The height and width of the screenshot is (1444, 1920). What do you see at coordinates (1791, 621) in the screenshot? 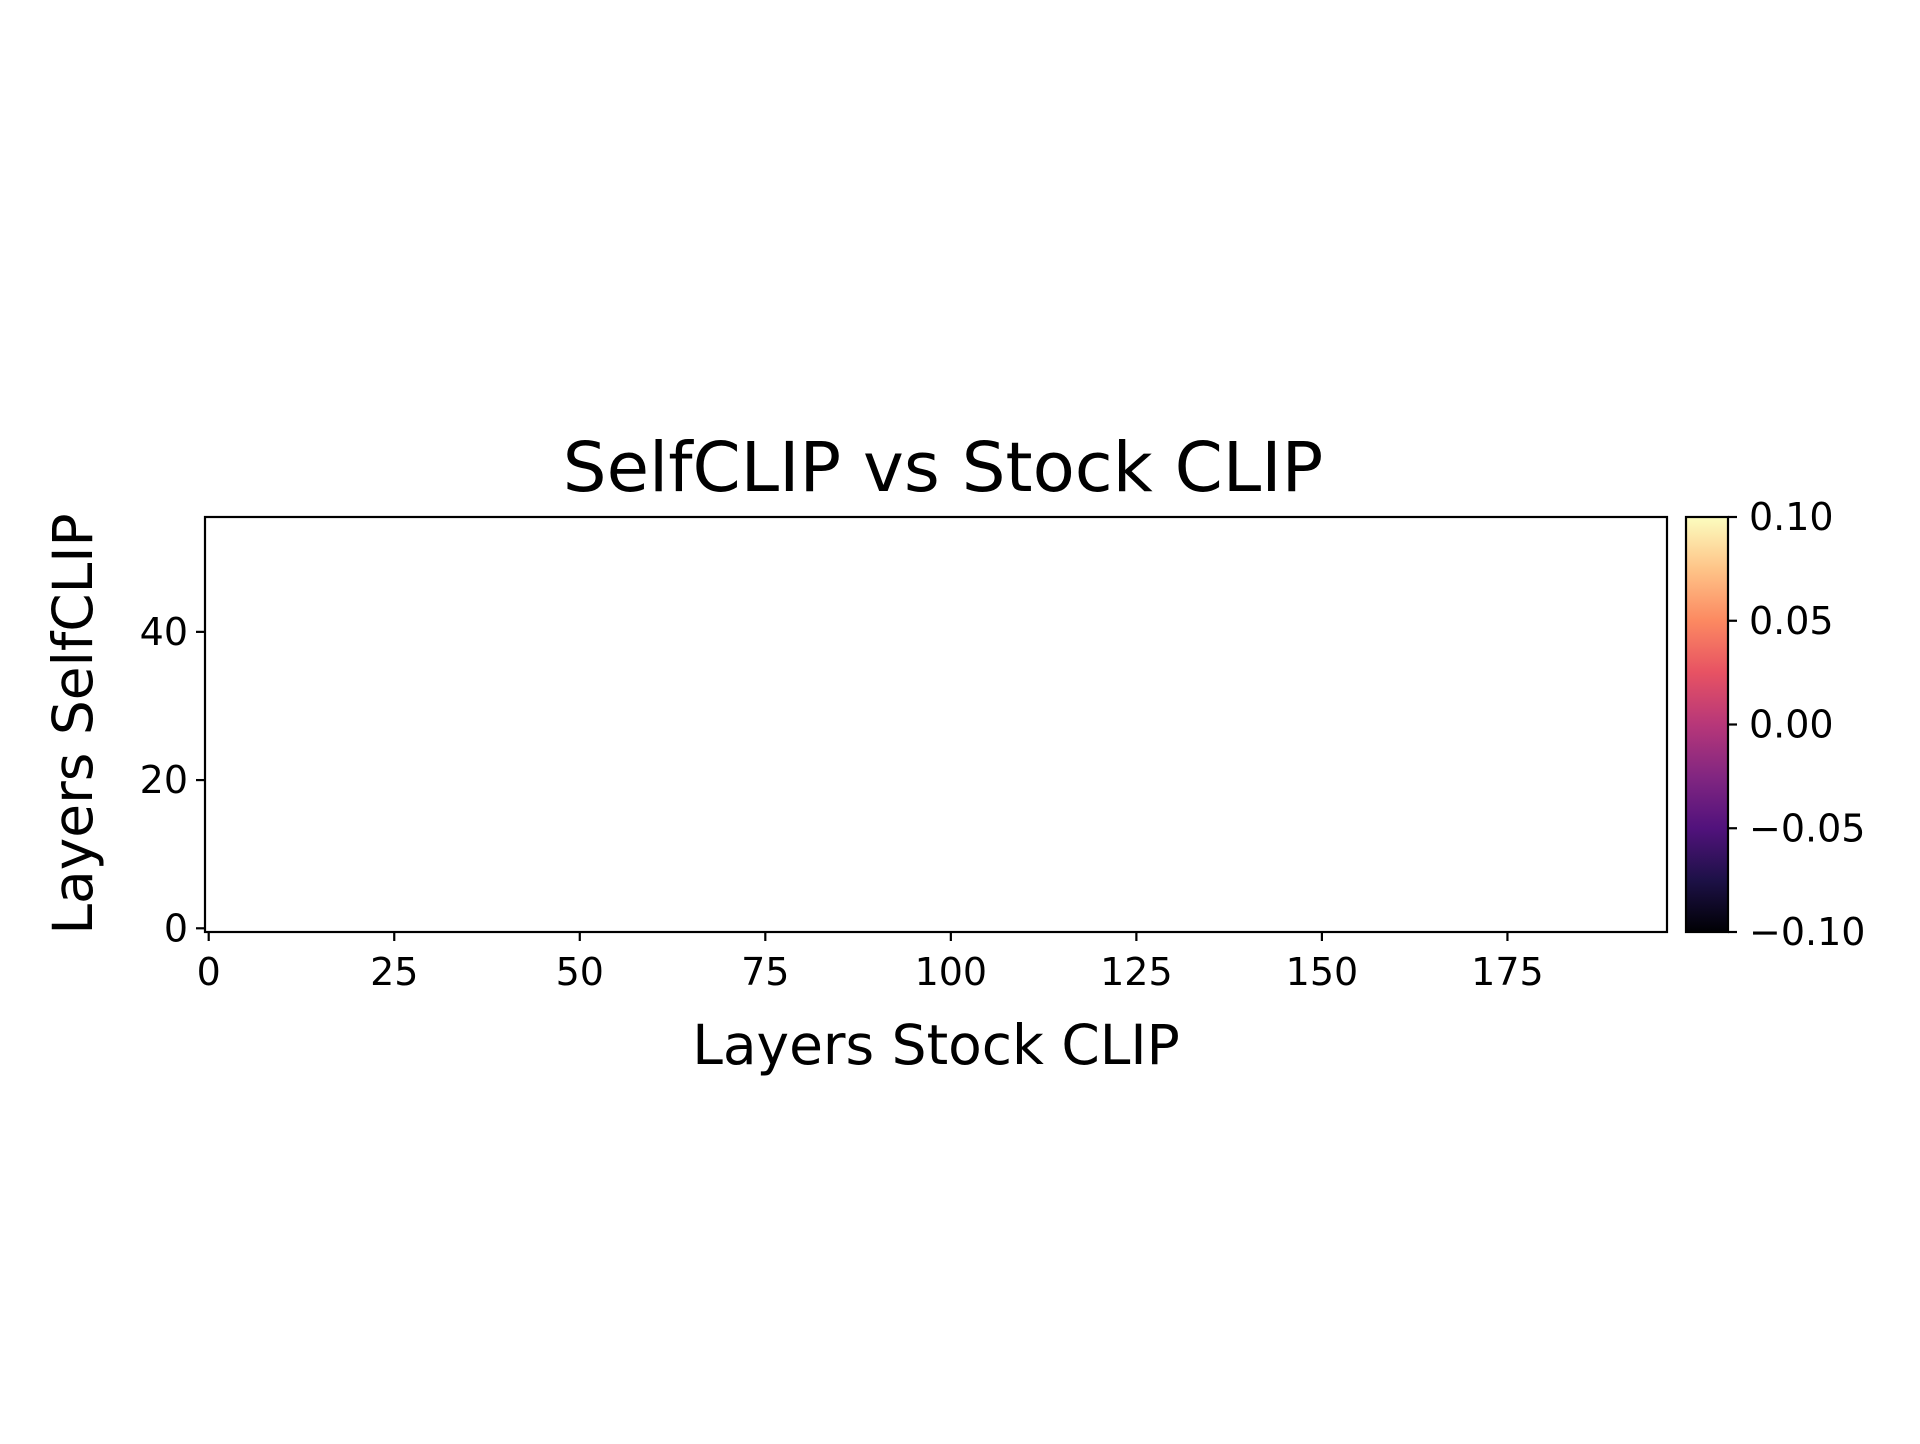
I see `colorbar-tick-label: 0.05` at bounding box center [1791, 621].